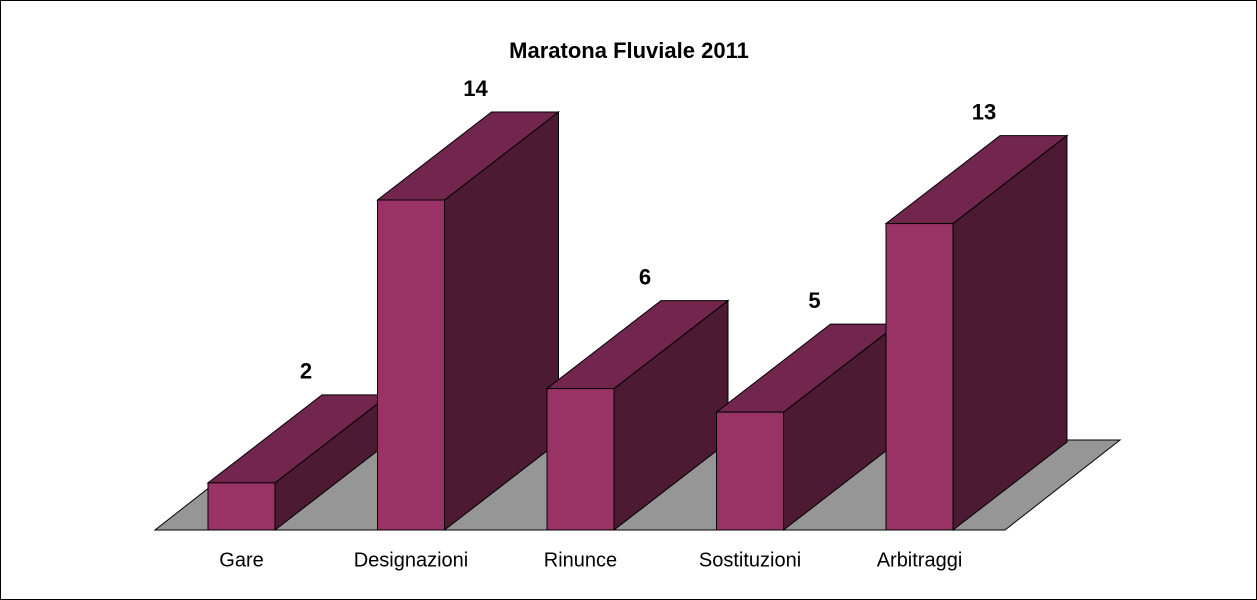 Image resolution: width=1257 pixels, height=600 pixels. Describe the element at coordinates (241, 560) in the screenshot. I see `x-tick-label: Gare` at that location.